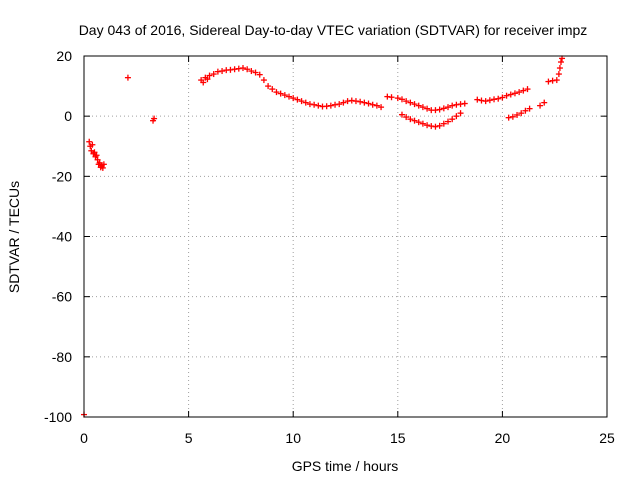  I want to click on y-tick-label: -100, so click(58, 417).